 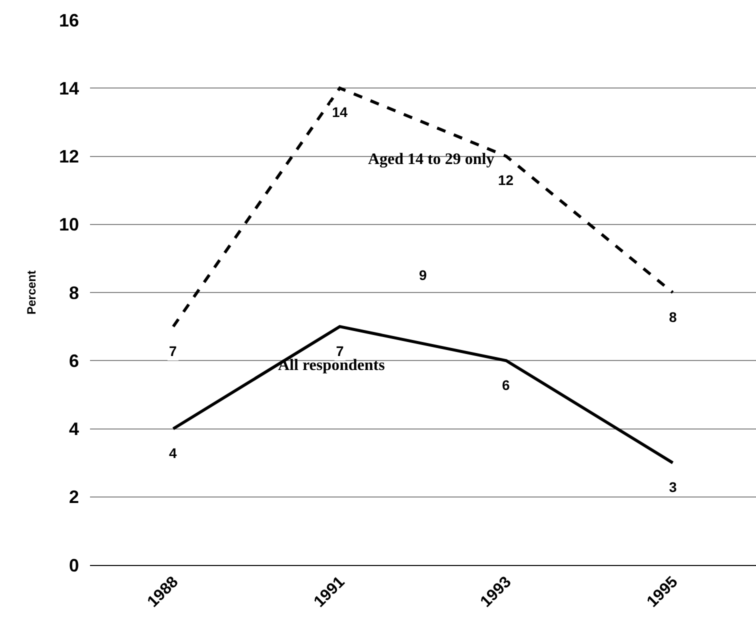 What do you see at coordinates (31, 292) in the screenshot?
I see `y-axis-title: Percent` at bounding box center [31, 292].